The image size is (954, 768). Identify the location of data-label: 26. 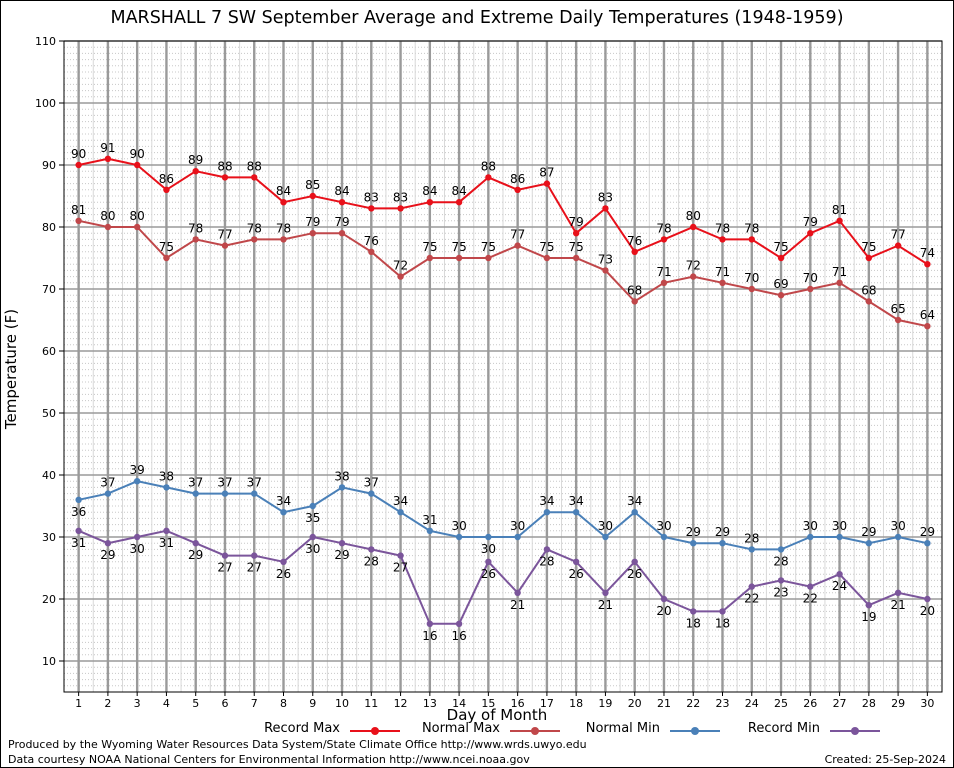
(576, 574).